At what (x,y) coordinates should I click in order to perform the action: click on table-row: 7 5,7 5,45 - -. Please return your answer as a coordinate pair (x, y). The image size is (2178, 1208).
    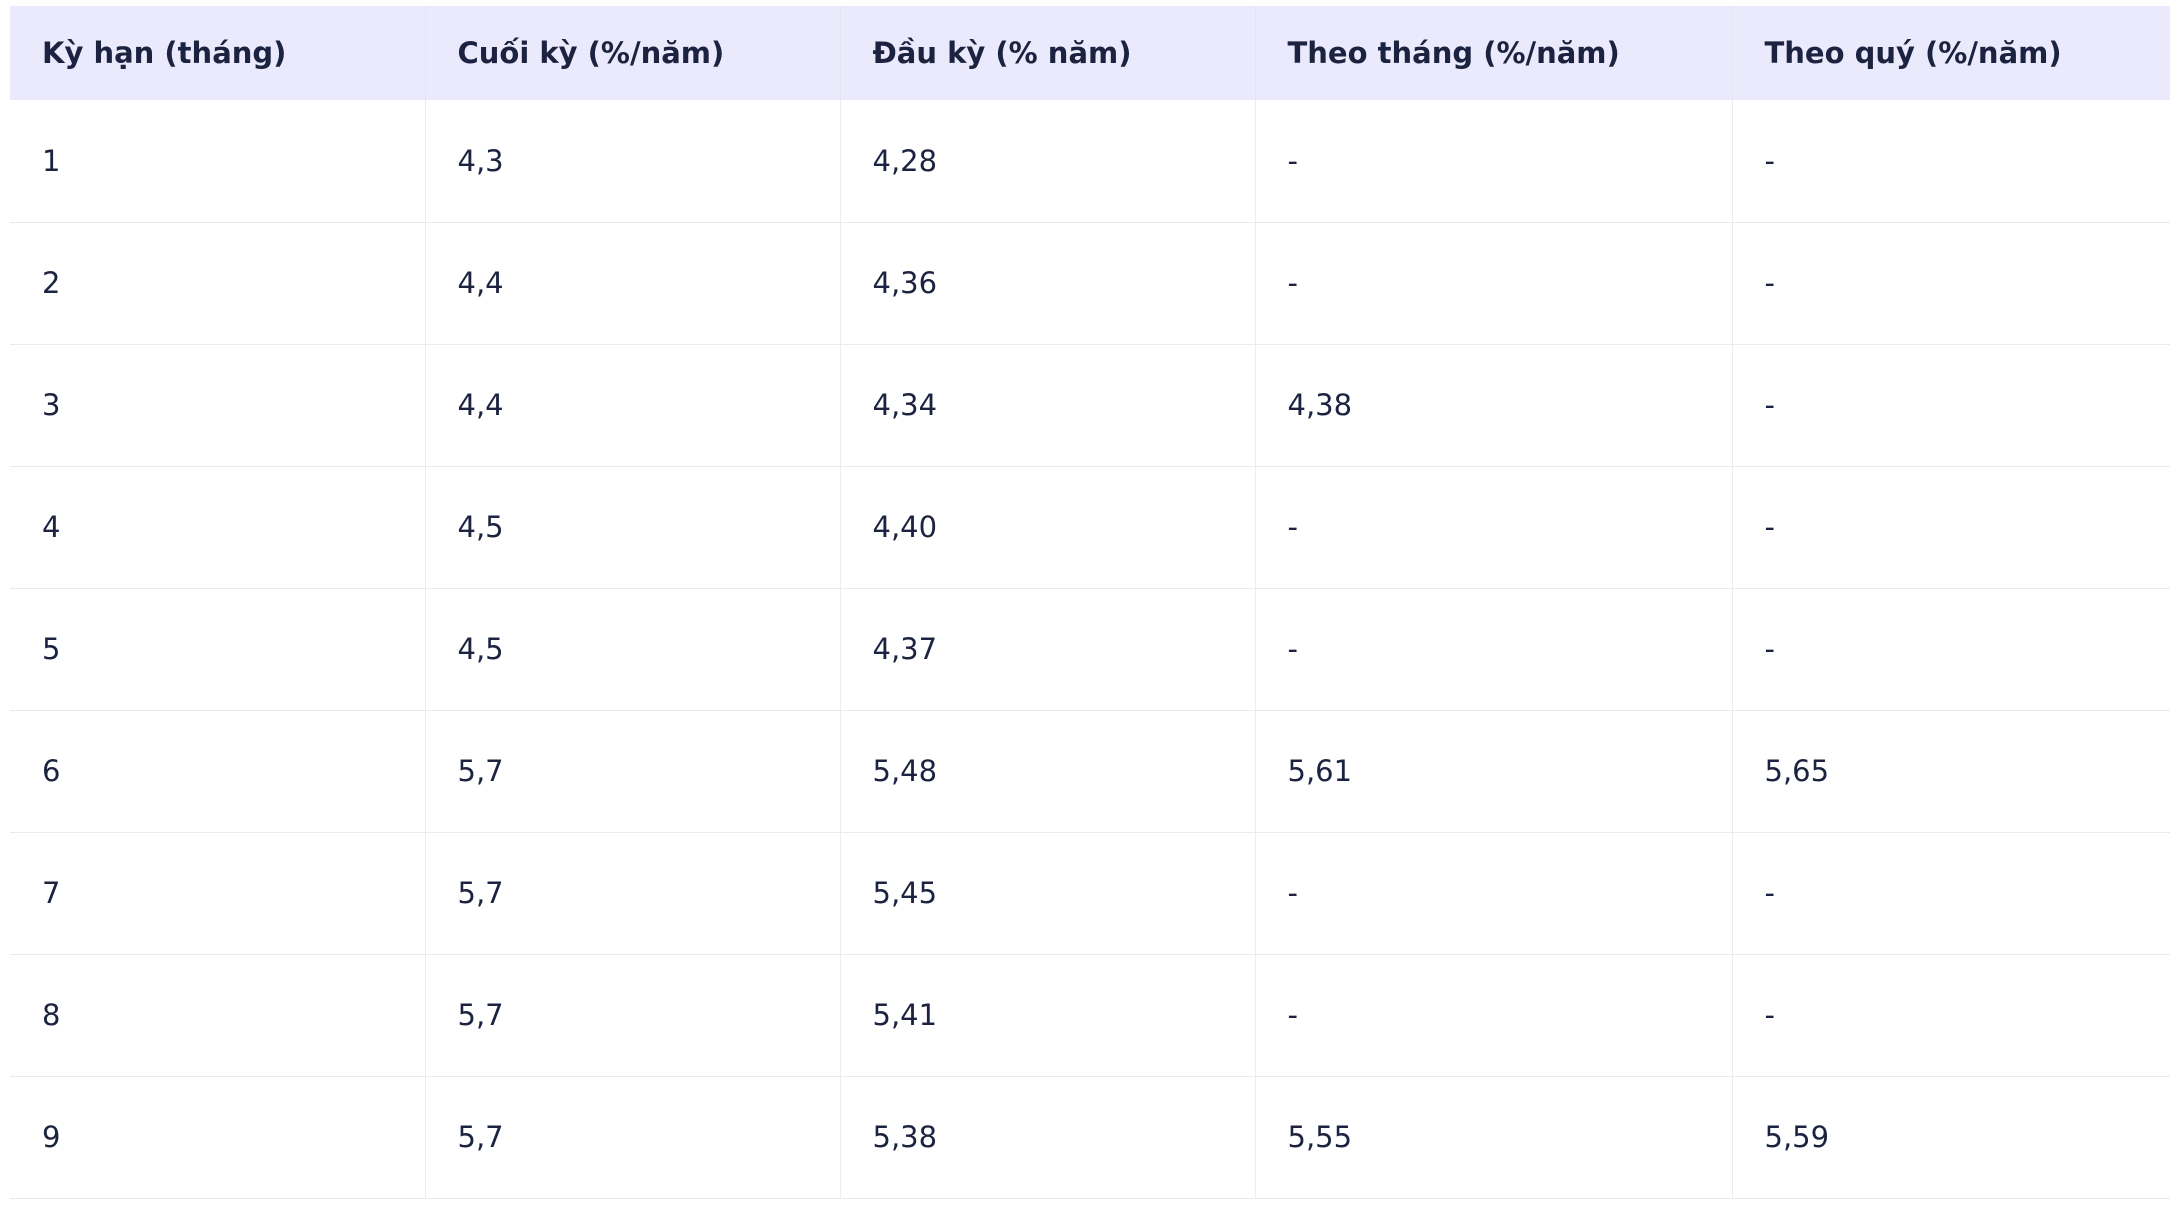
    Looking at the image, I should click on (1090, 893).